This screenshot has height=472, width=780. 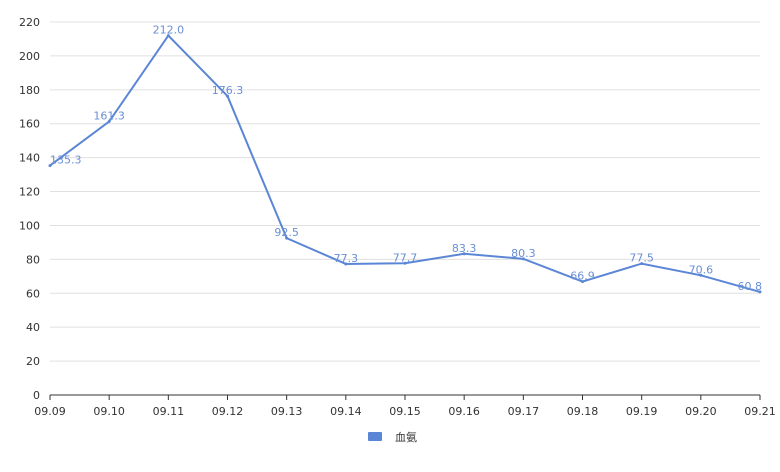 I want to click on x-tick-label: 09.10, so click(x=109, y=411).